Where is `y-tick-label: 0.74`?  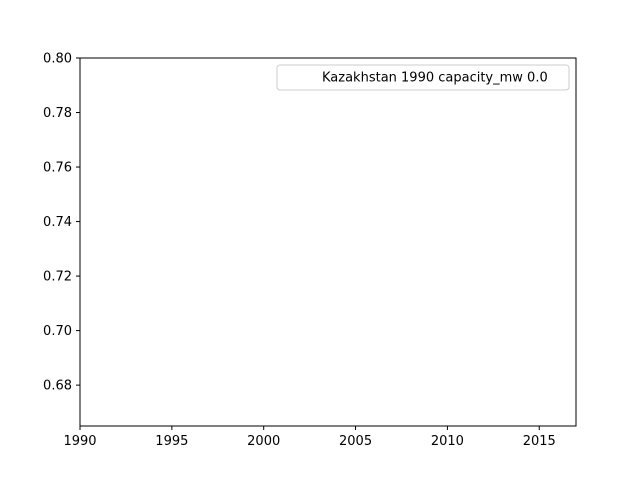 y-tick-label: 0.74 is located at coordinates (57, 222).